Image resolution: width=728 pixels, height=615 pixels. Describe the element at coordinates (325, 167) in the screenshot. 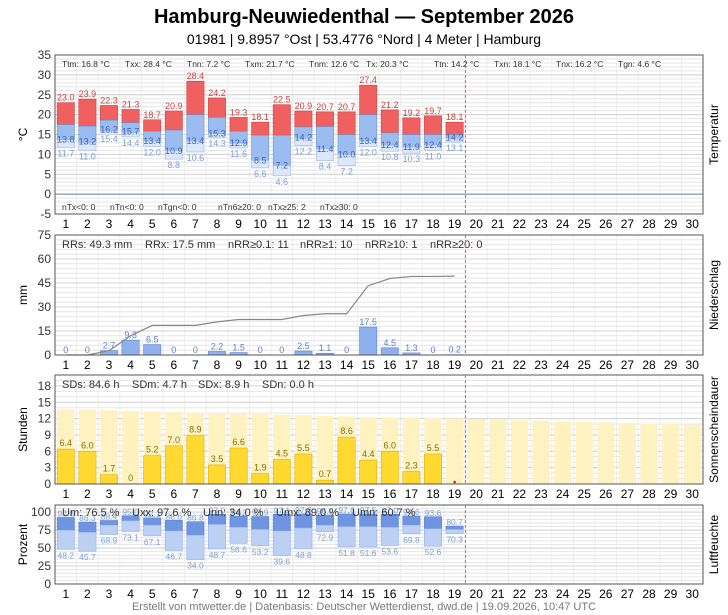

I see `tmin-label: 8.4` at that location.